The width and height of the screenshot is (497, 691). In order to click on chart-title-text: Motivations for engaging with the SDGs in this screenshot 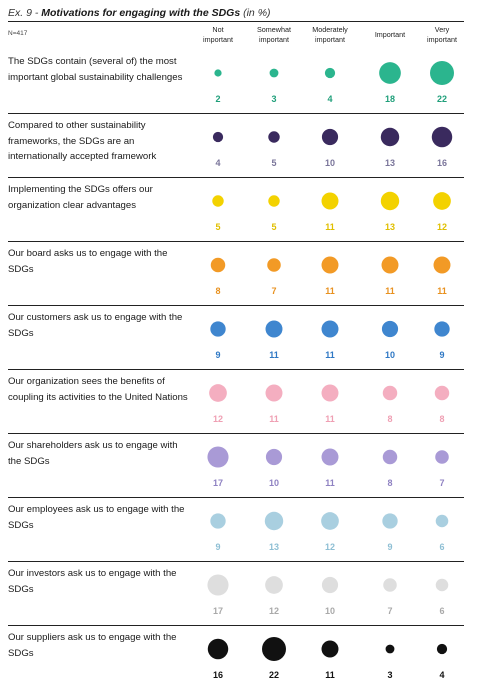, I will do `click(141, 13)`.